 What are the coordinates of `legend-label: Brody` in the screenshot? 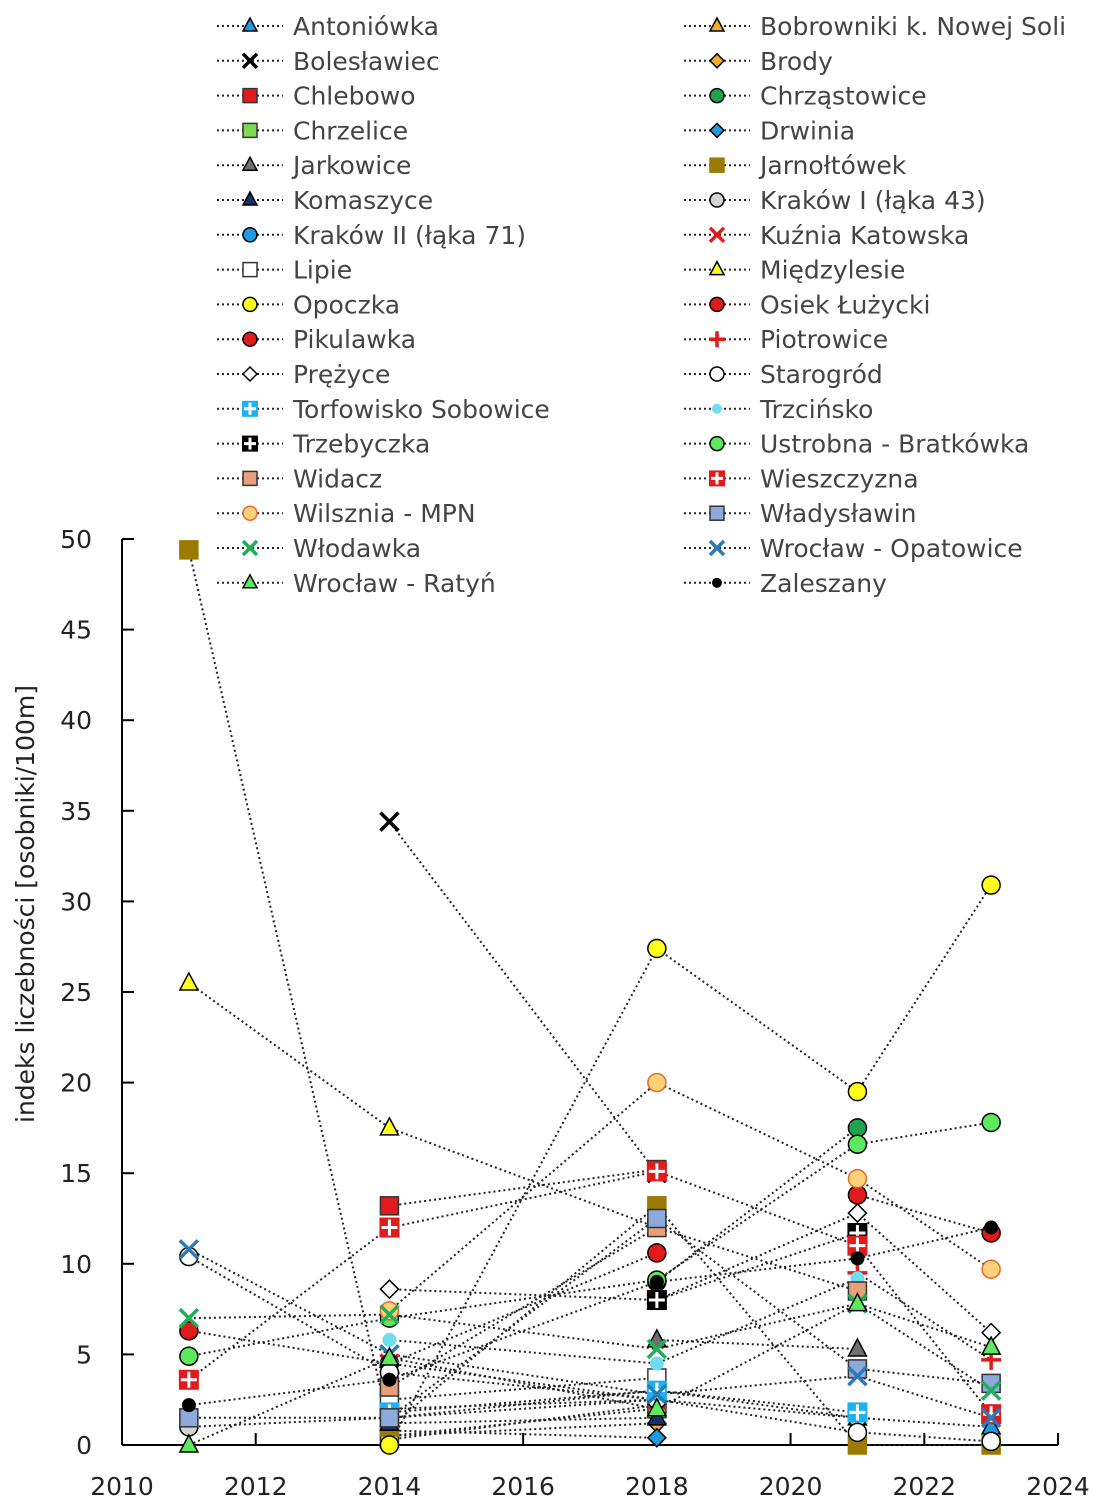 It's located at (796, 61).